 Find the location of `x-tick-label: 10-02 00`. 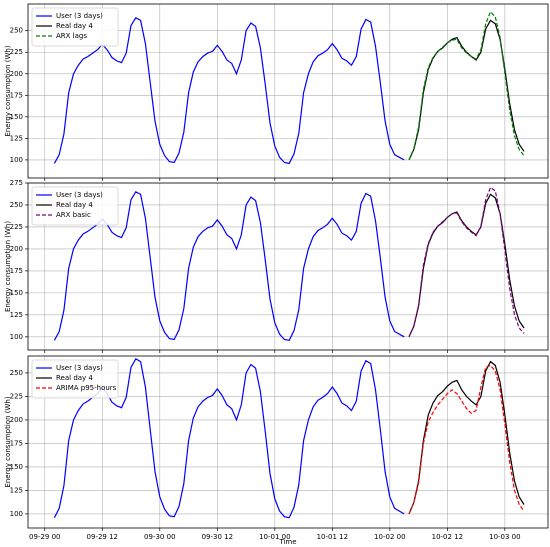

x-tick-label: 10-02 00 is located at coordinates (389, 537).